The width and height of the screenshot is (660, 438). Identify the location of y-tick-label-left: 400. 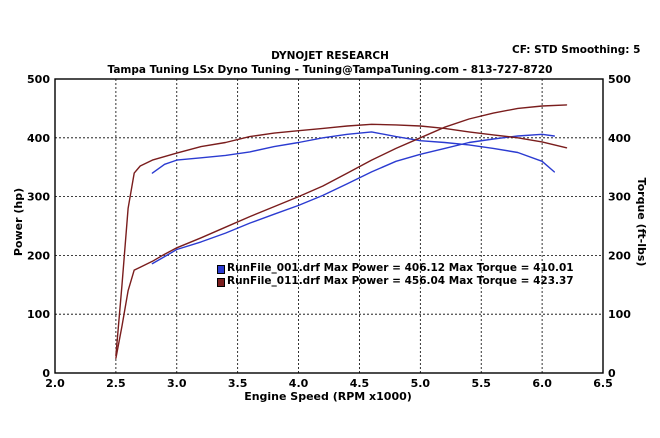
(38, 138).